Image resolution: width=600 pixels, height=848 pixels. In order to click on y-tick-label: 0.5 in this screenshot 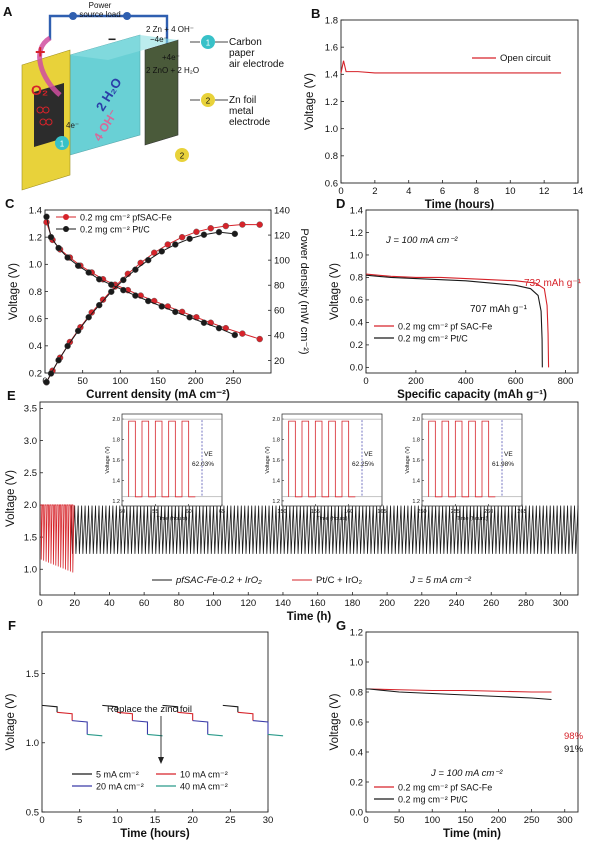, I will do `click(32, 812)`.